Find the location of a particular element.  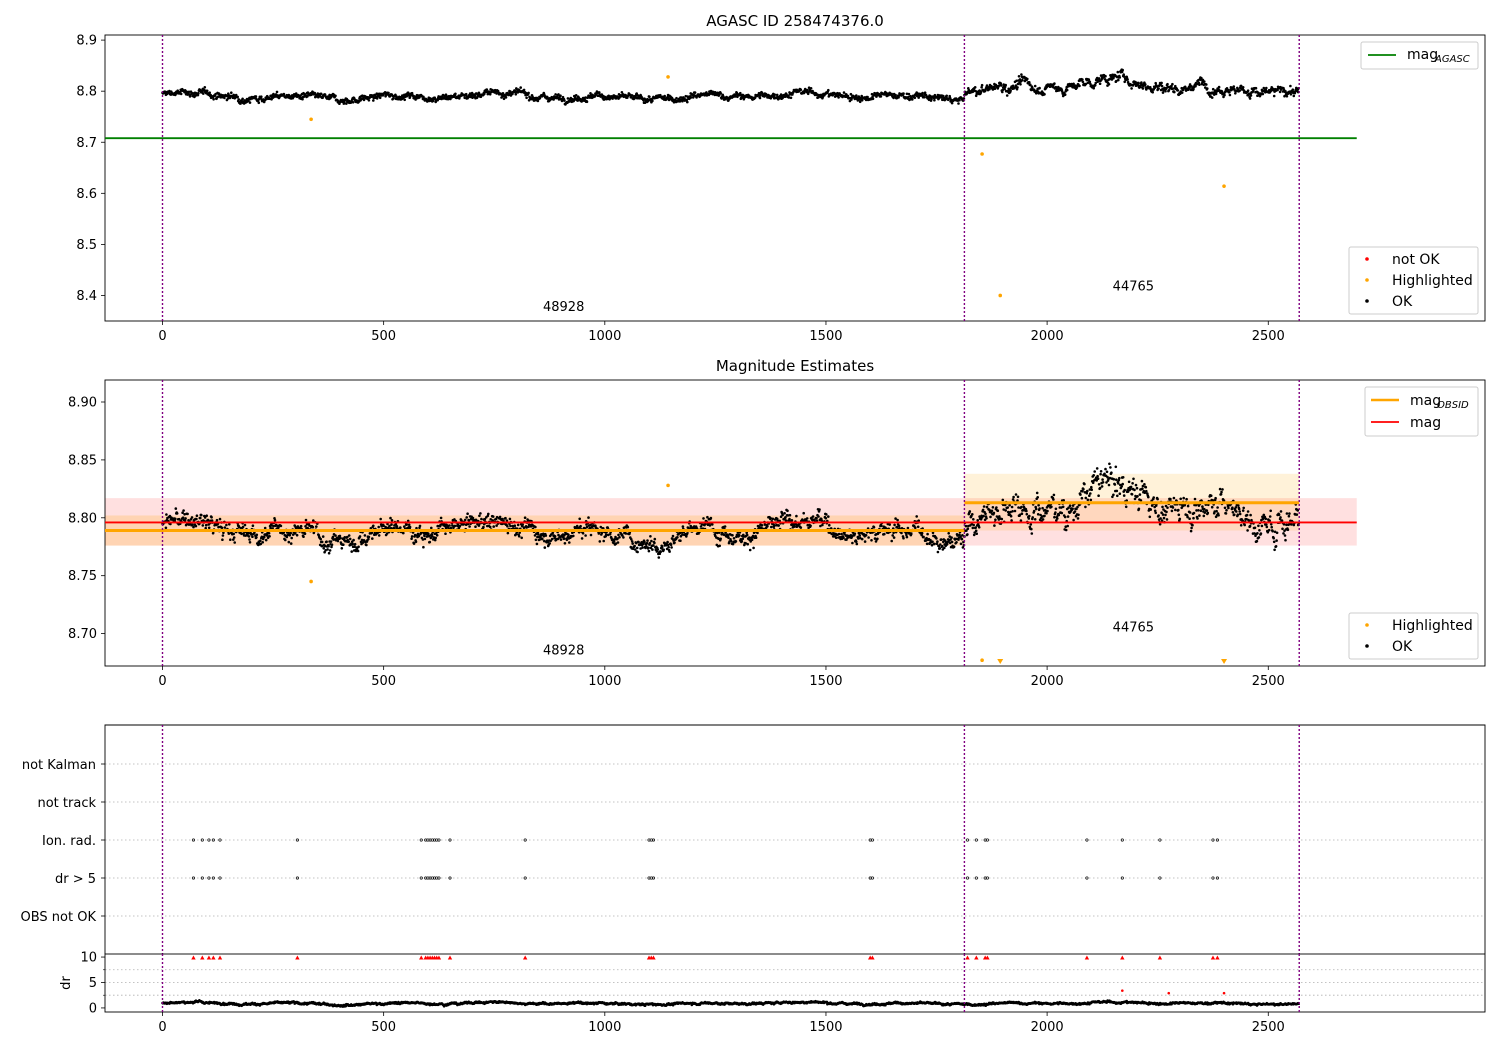

highlighted-point is located at coordinates (1000, 295).